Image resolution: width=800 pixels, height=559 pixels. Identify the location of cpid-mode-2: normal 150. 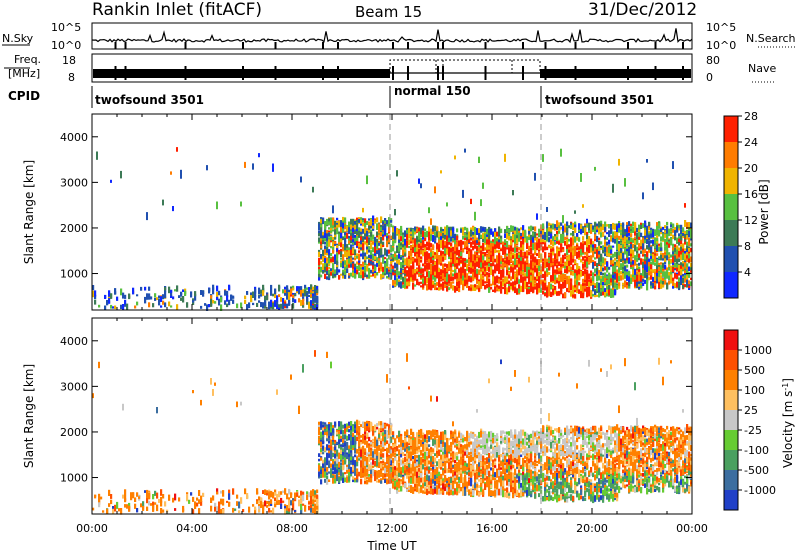
(432, 91).